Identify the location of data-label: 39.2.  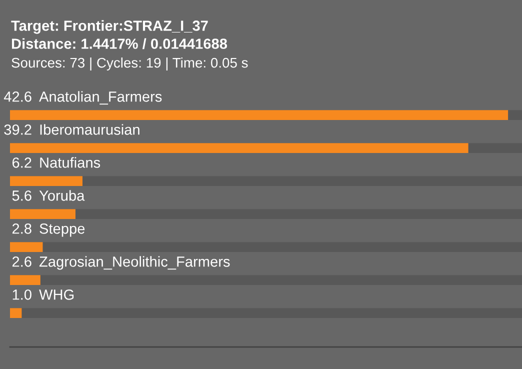
(18, 129).